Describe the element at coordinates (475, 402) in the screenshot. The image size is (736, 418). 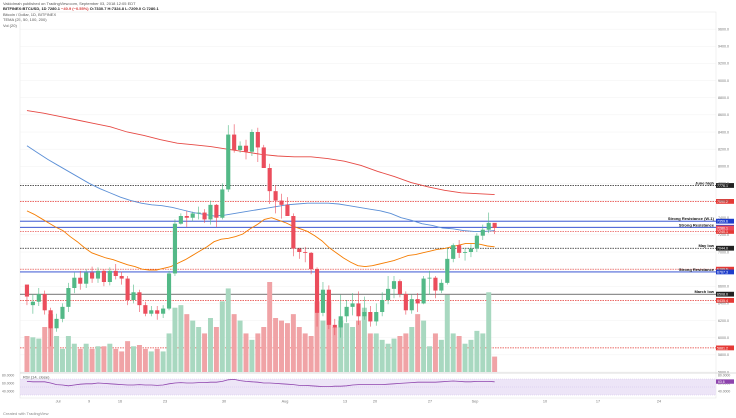
I see `time-tick: Sep` at that location.